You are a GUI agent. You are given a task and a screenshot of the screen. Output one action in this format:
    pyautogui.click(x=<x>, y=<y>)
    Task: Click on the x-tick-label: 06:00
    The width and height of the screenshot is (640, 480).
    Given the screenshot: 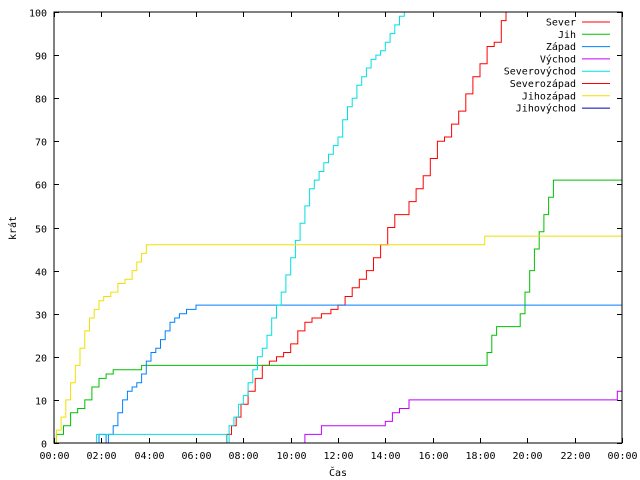 What is the action you would take?
    pyautogui.click(x=196, y=456)
    